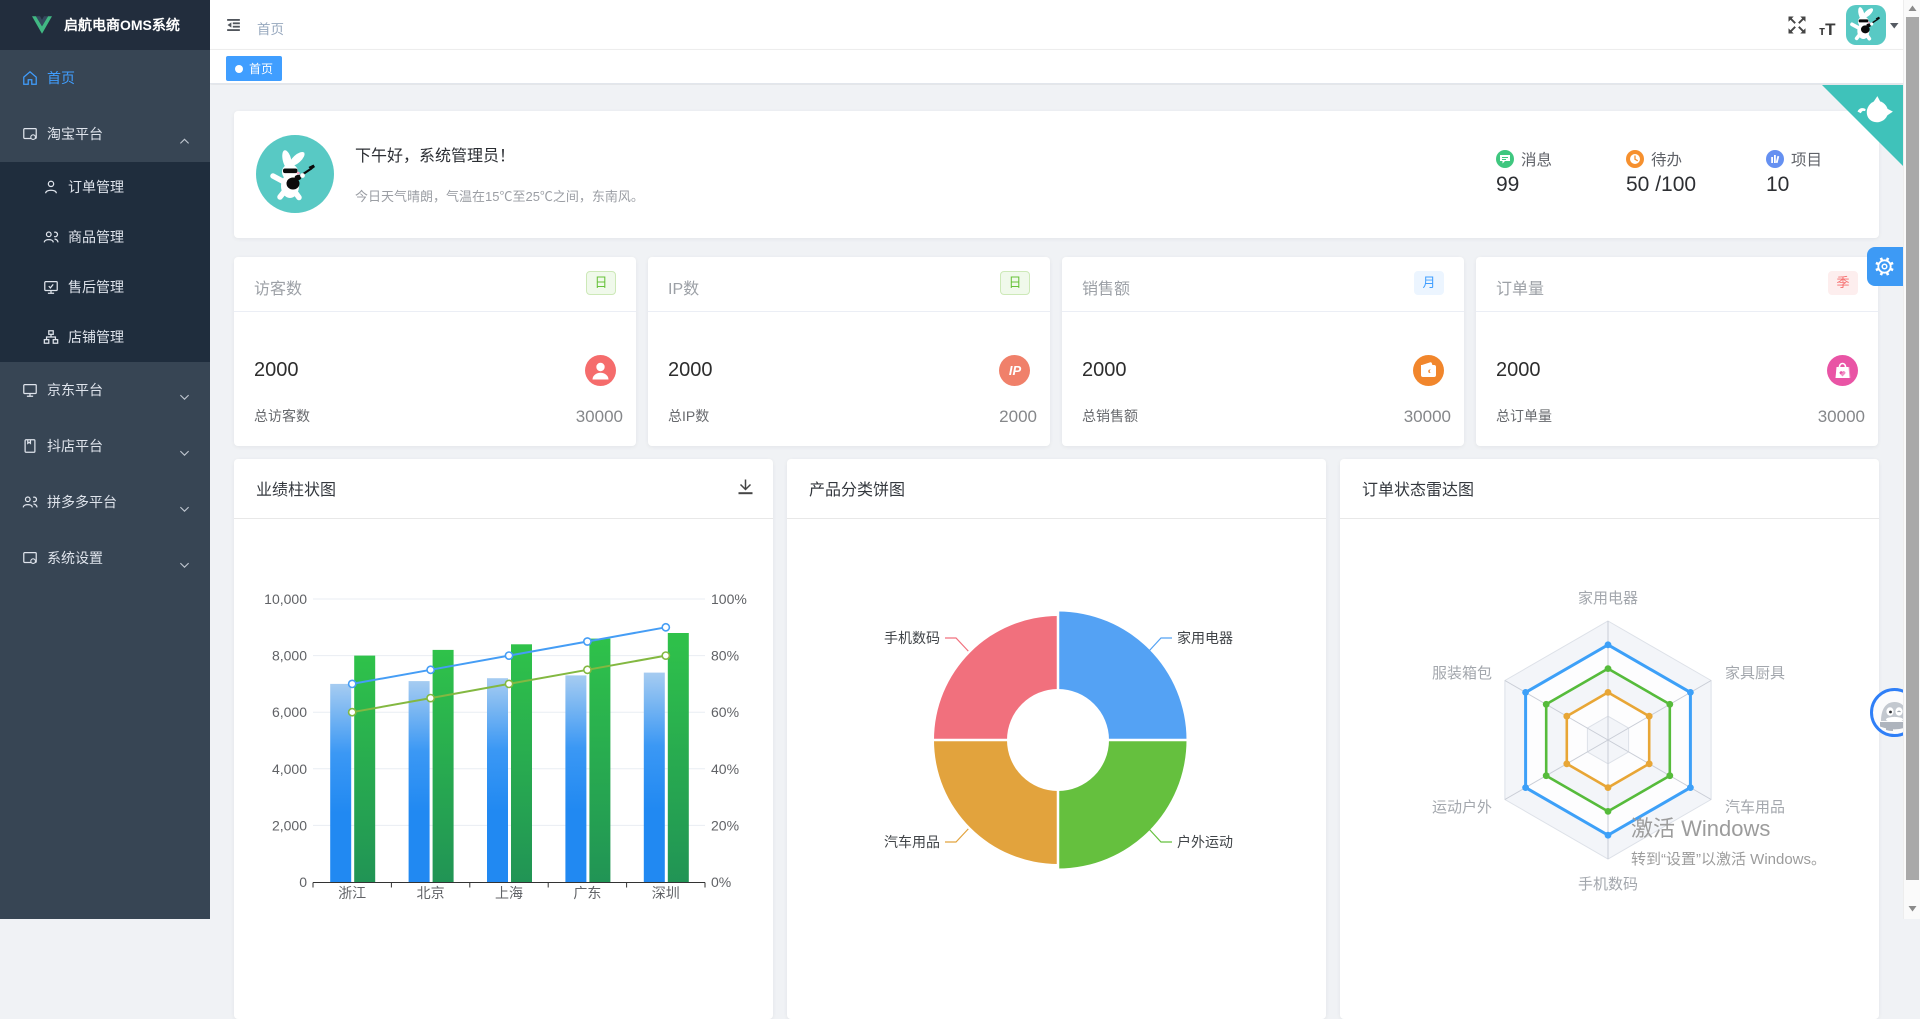 The height and width of the screenshot is (1019, 1920). I want to click on svg-text: 100%, so click(729, 599).